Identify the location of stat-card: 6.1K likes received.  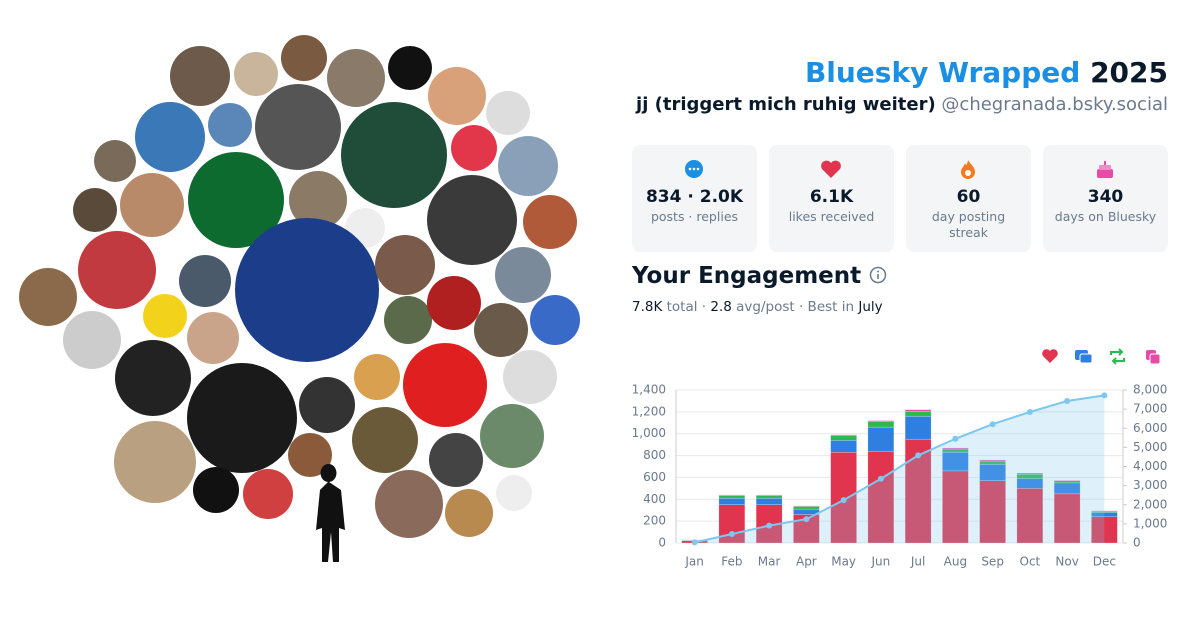
(831, 198).